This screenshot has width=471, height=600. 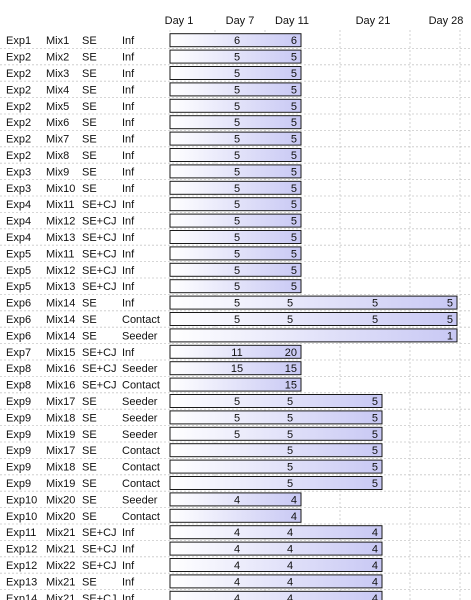 I want to click on row-role-2: Inf, so click(x=128, y=74).